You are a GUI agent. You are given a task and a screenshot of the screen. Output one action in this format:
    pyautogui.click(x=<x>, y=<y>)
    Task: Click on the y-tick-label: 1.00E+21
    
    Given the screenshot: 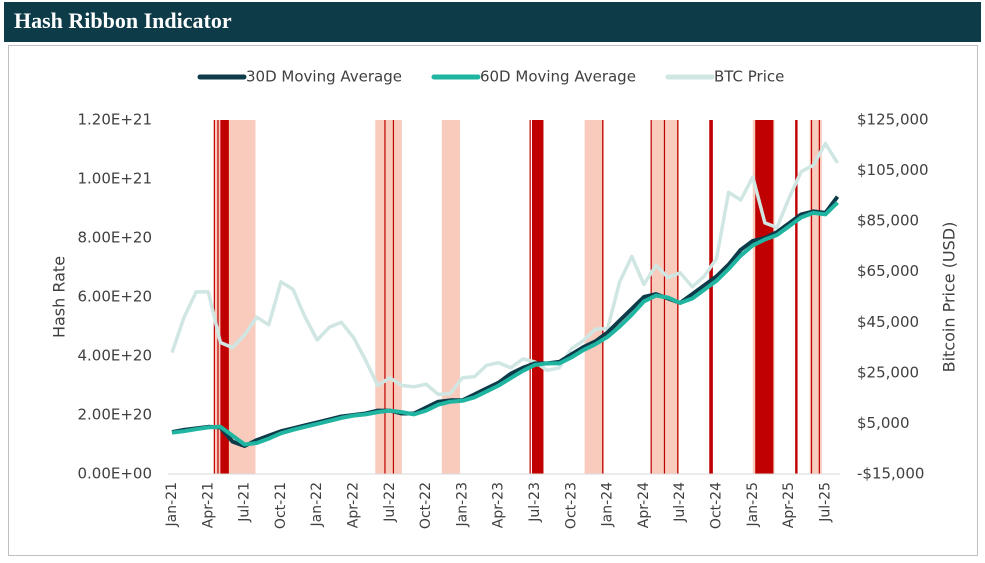 What is the action you would take?
    pyautogui.click(x=114, y=179)
    